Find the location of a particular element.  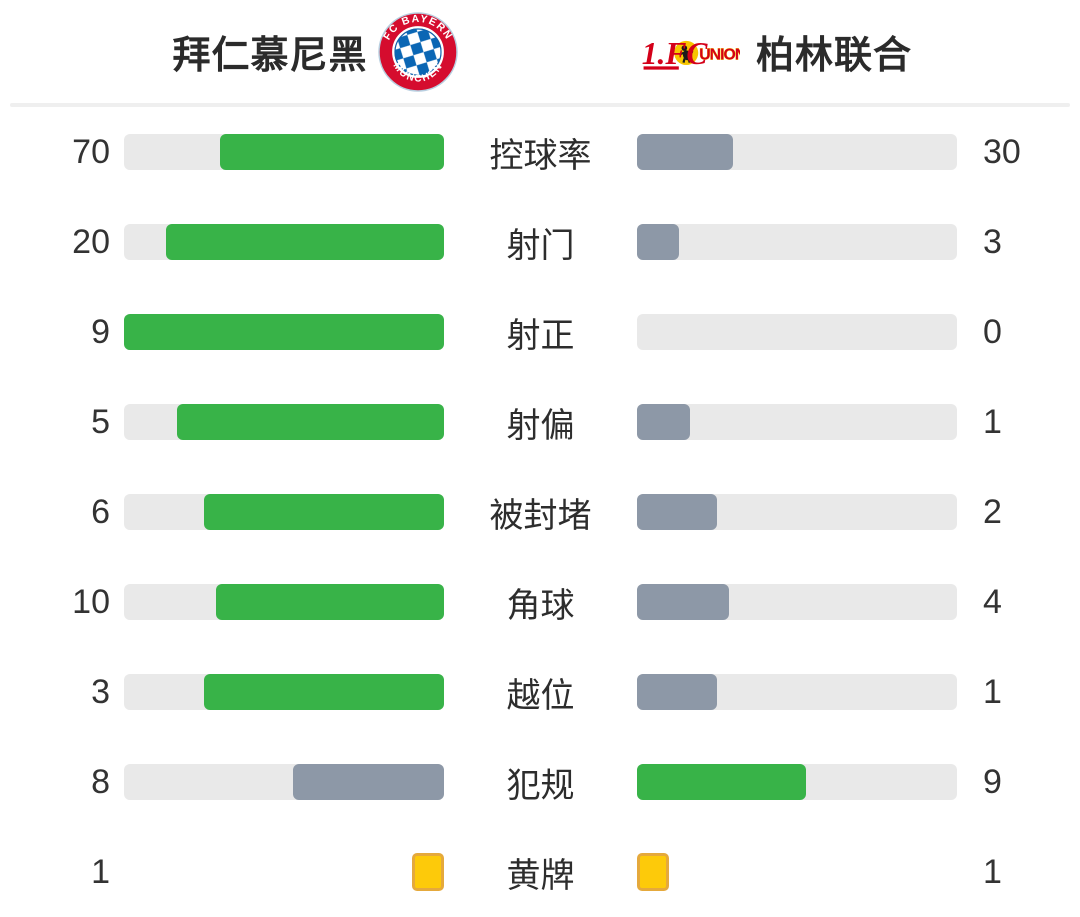

away-value: 2 is located at coordinates (992, 512).